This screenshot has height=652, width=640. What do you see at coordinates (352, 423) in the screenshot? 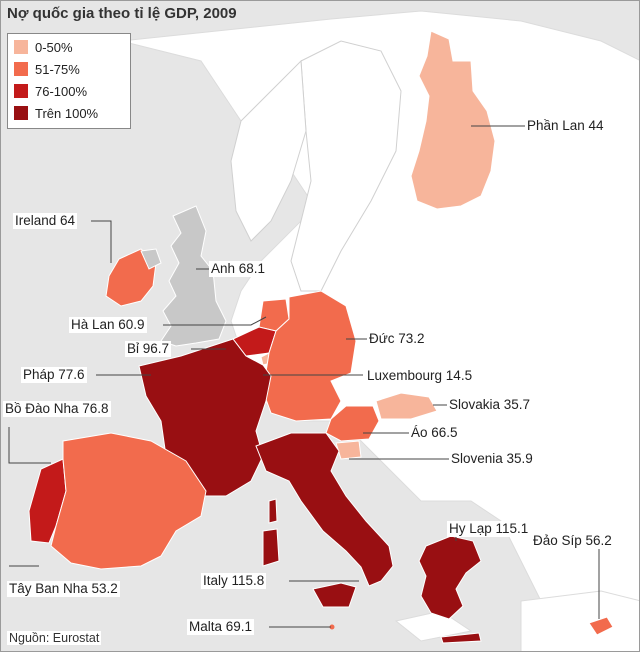
I see `country-austria` at bounding box center [352, 423].